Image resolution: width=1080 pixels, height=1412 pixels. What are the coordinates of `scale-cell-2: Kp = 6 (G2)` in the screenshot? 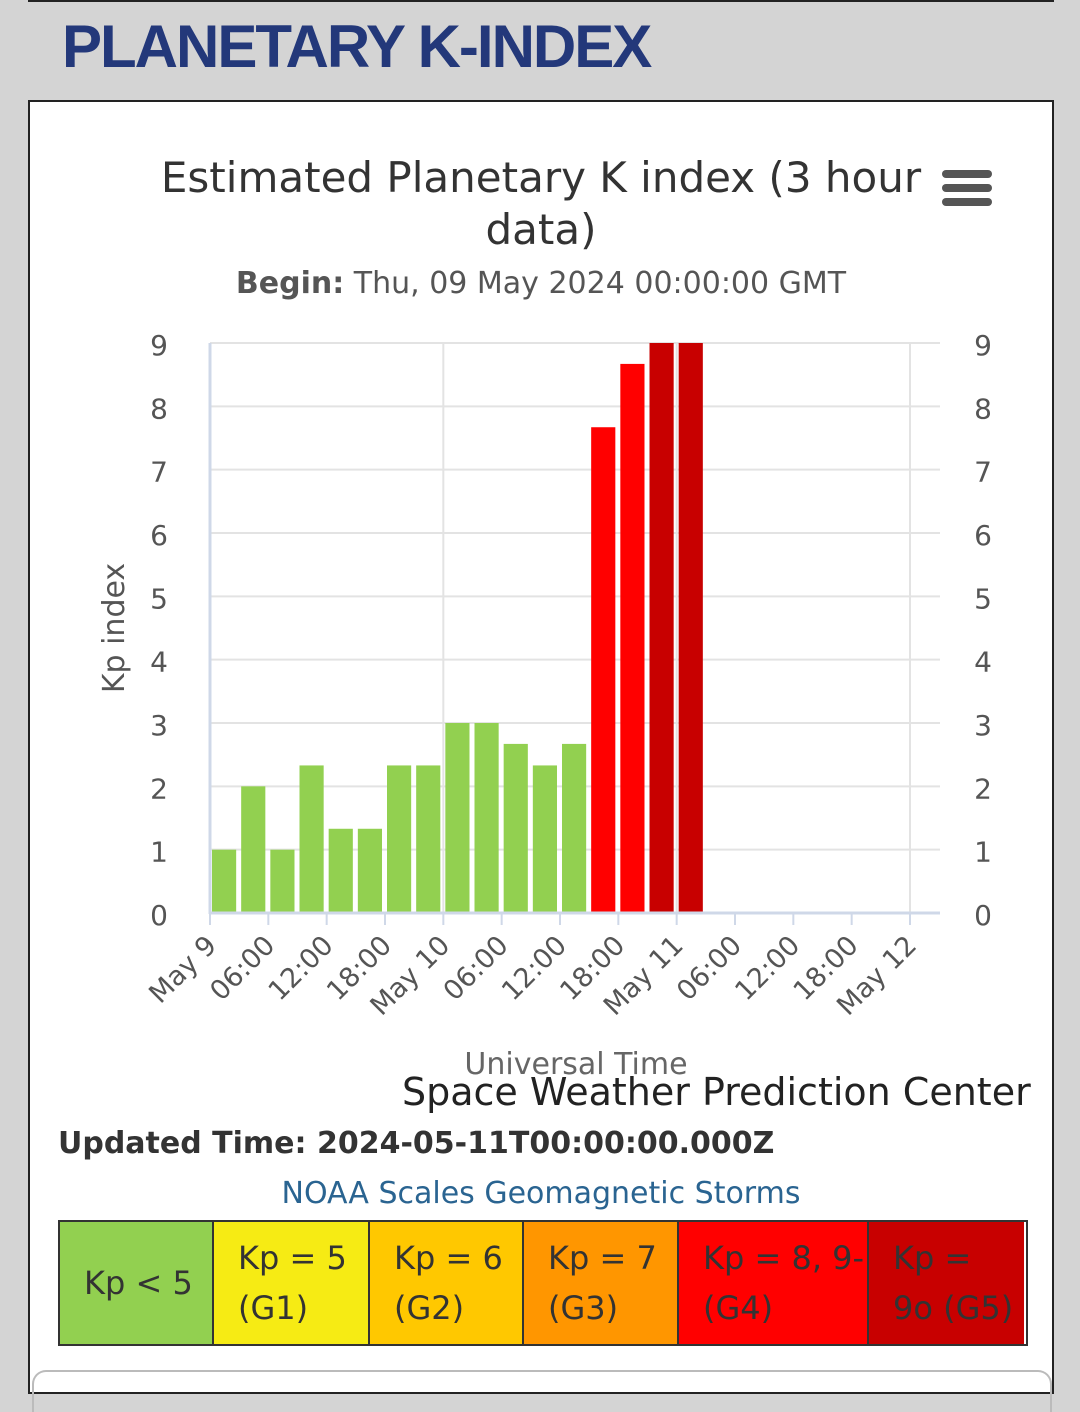 It's located at (447, 1283).